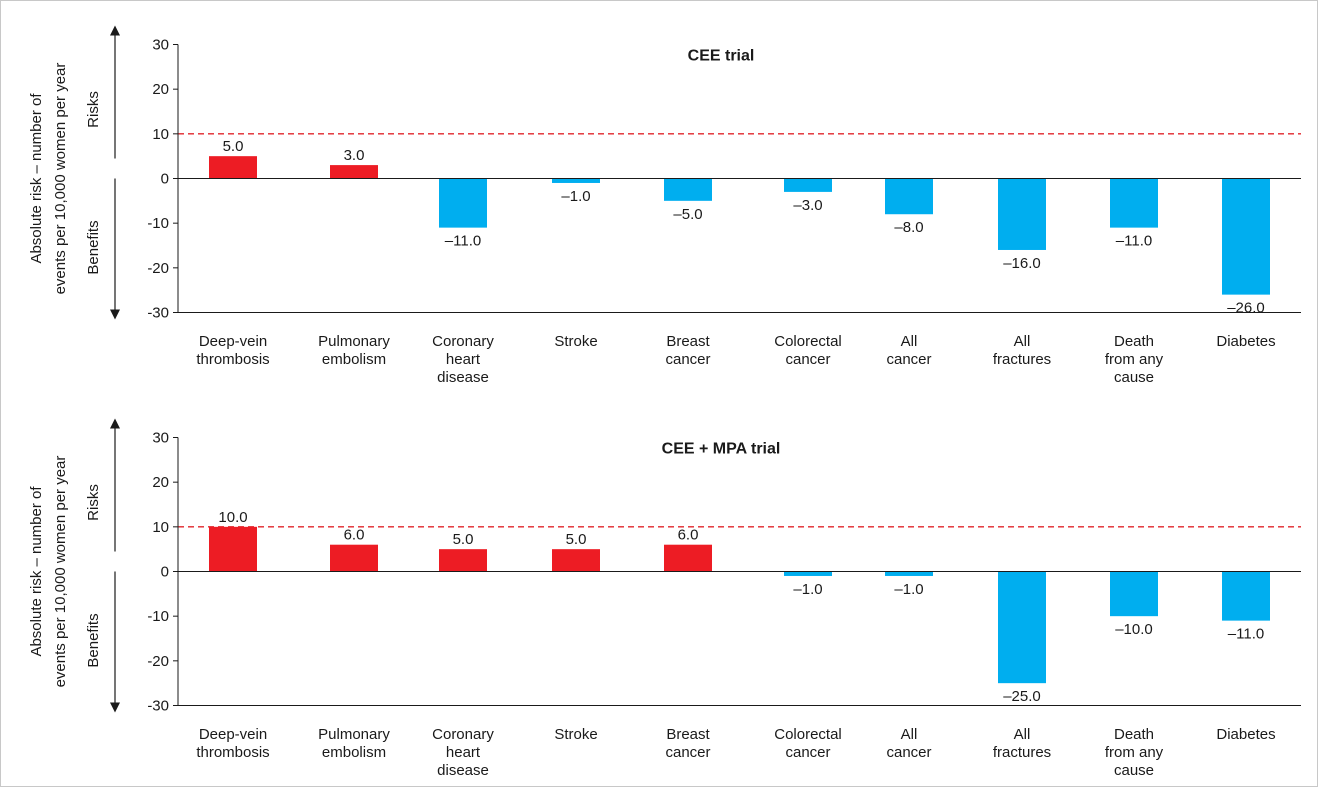  I want to click on x-tick-label: Death from any cause, so click(1134, 752).